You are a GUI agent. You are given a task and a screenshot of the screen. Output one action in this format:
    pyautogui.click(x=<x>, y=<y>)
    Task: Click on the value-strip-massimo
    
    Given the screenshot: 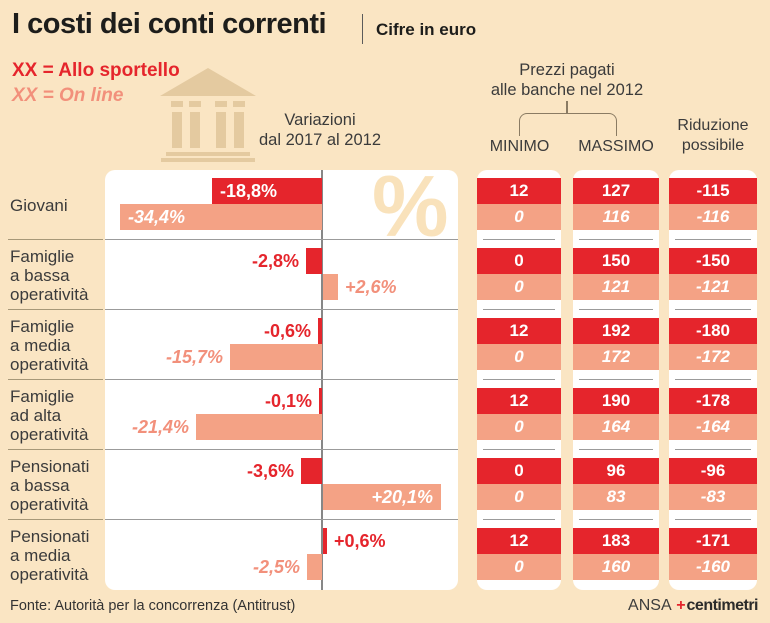 What is the action you would take?
    pyautogui.click(x=616, y=380)
    